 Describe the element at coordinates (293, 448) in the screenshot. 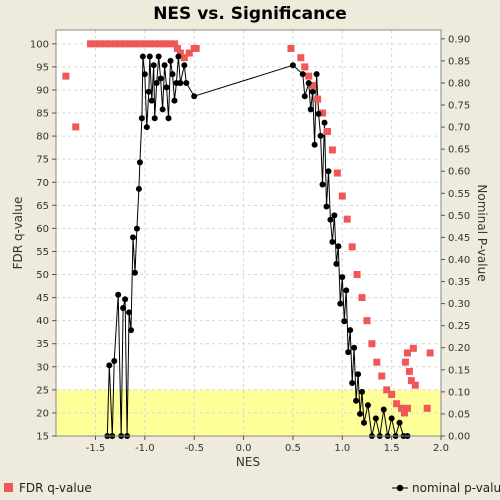

I see `x-tick-label-4: 0.5` at that location.